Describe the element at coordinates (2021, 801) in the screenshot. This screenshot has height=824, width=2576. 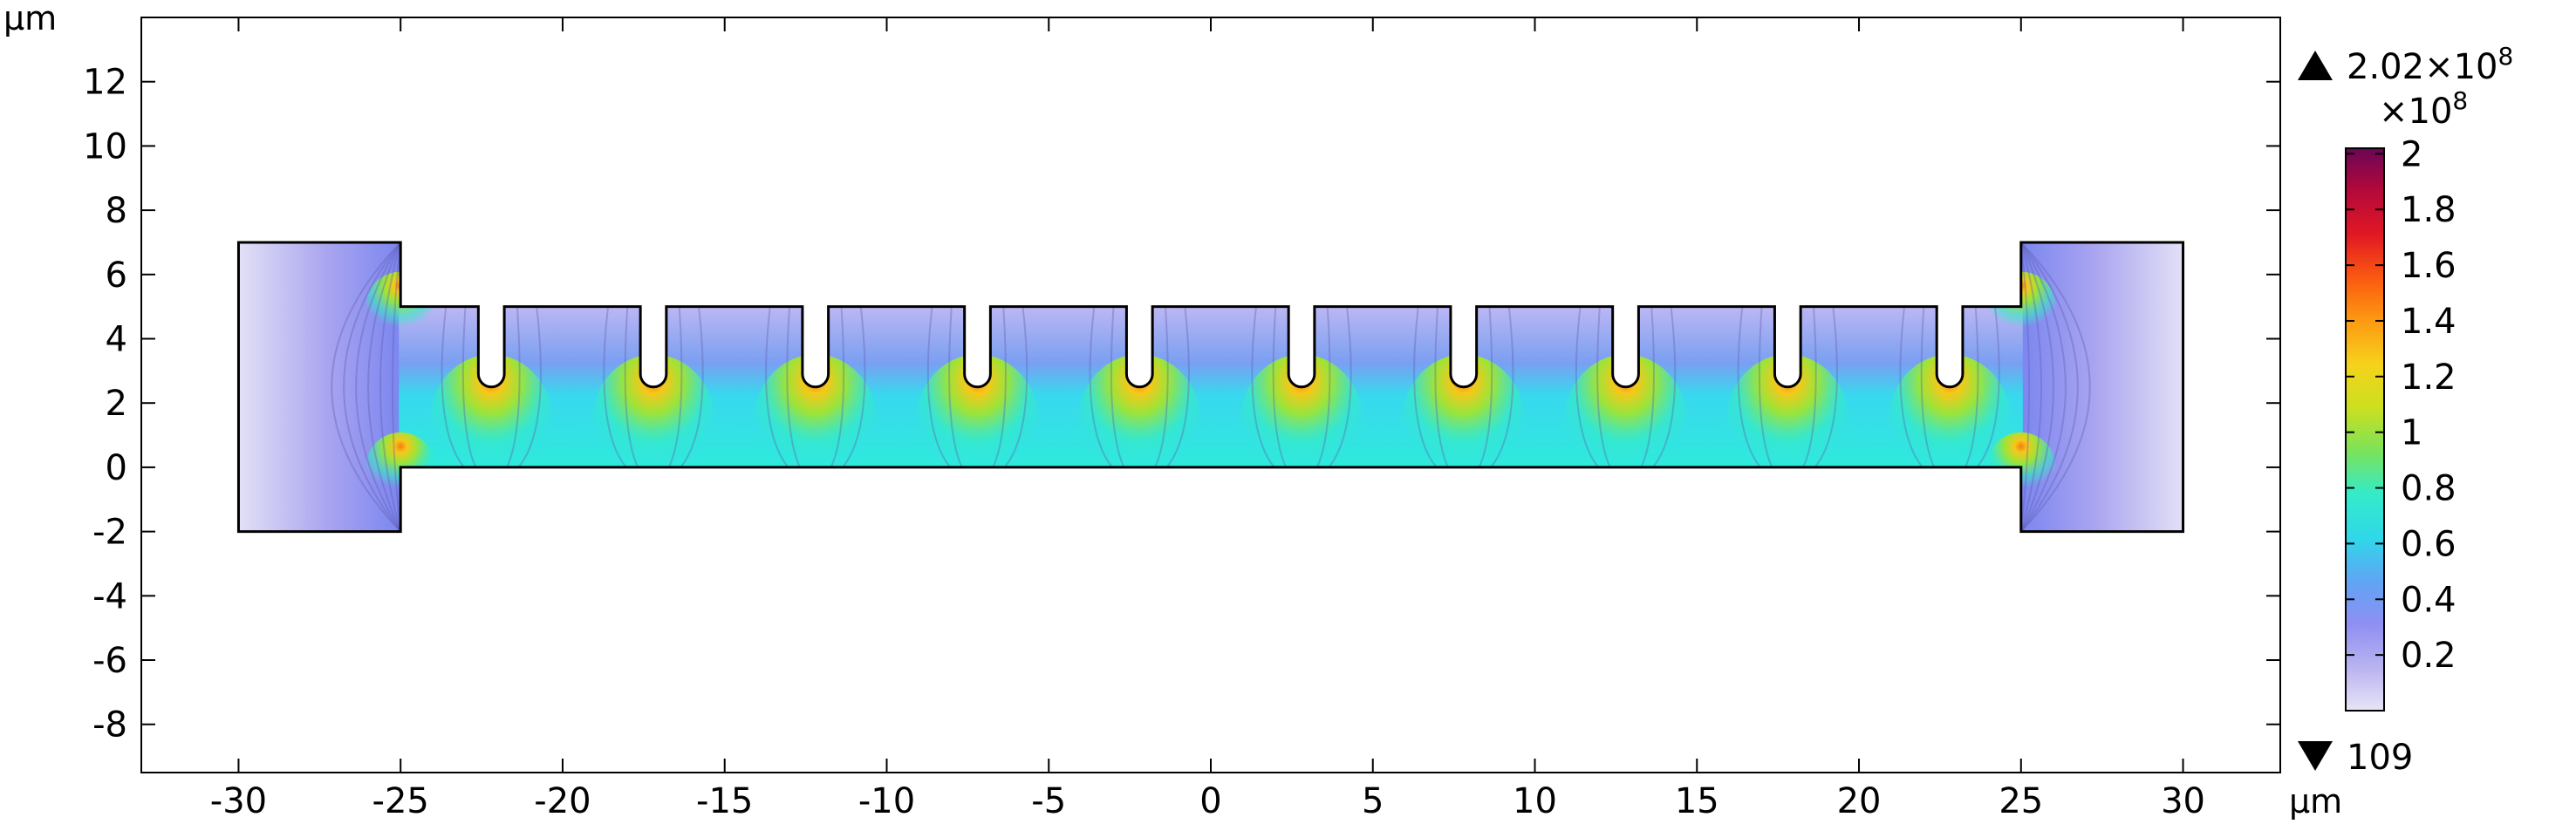
I see `x-tick-label: 25` at that location.